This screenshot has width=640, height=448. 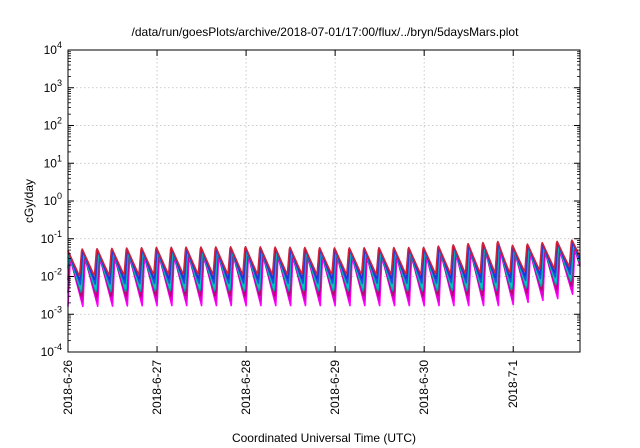 I want to click on y-tick-label: 10³, so click(x=53, y=86).